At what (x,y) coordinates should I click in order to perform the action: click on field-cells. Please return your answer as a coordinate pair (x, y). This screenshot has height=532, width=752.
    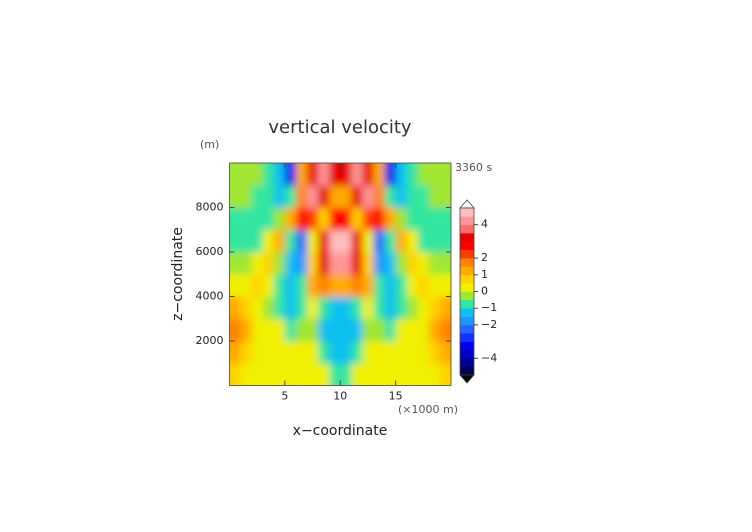
    Looking at the image, I should click on (340, 274).